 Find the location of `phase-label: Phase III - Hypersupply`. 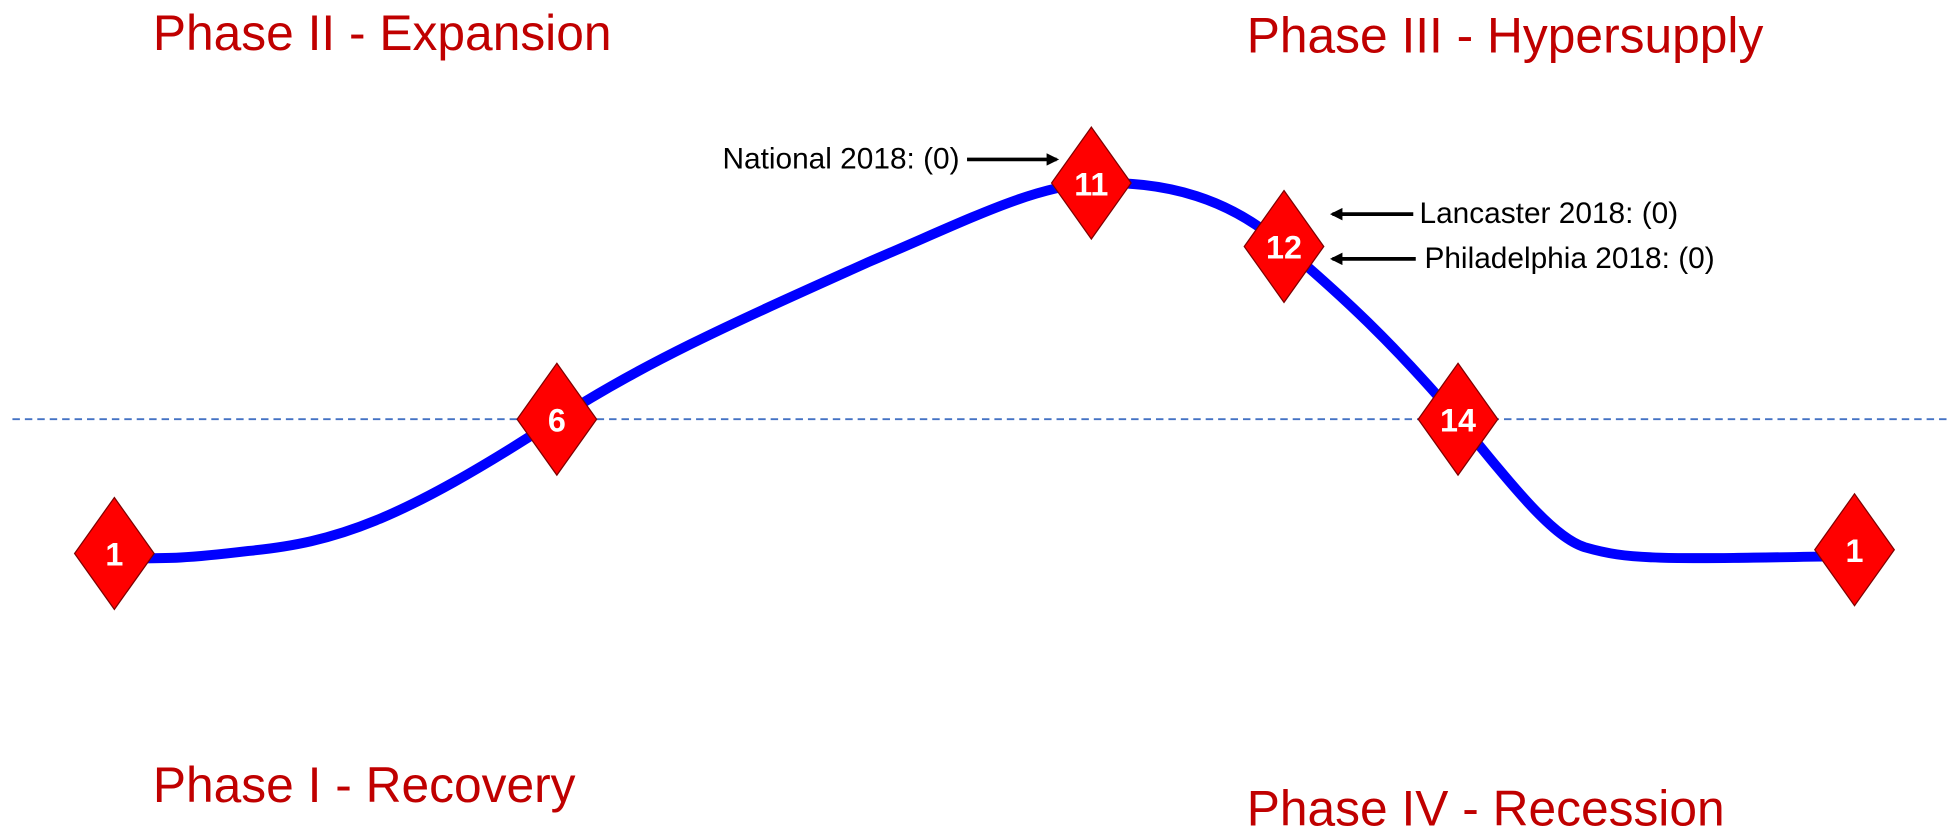

phase-label: Phase III - Hypersupply is located at coordinates (1505, 36).